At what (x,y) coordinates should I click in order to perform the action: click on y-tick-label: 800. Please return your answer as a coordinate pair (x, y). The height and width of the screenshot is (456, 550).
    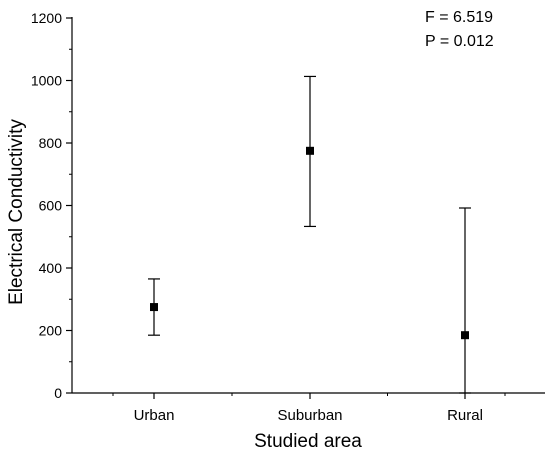
    Looking at the image, I should click on (51, 143).